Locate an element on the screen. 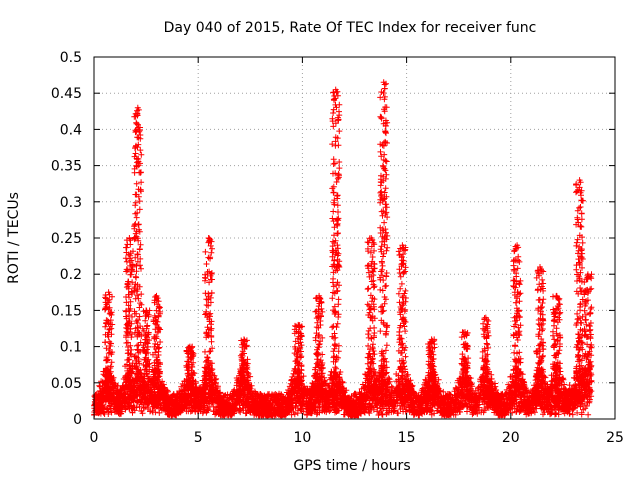 This screenshot has width=640, height=480. y-tick-label: 0.05 is located at coordinates (66, 384).